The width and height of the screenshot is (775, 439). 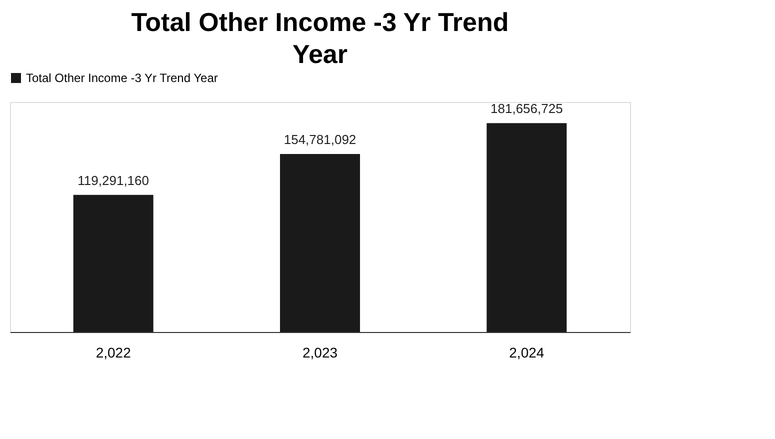 I want to click on x-tick-label: 2,024, so click(x=526, y=352).